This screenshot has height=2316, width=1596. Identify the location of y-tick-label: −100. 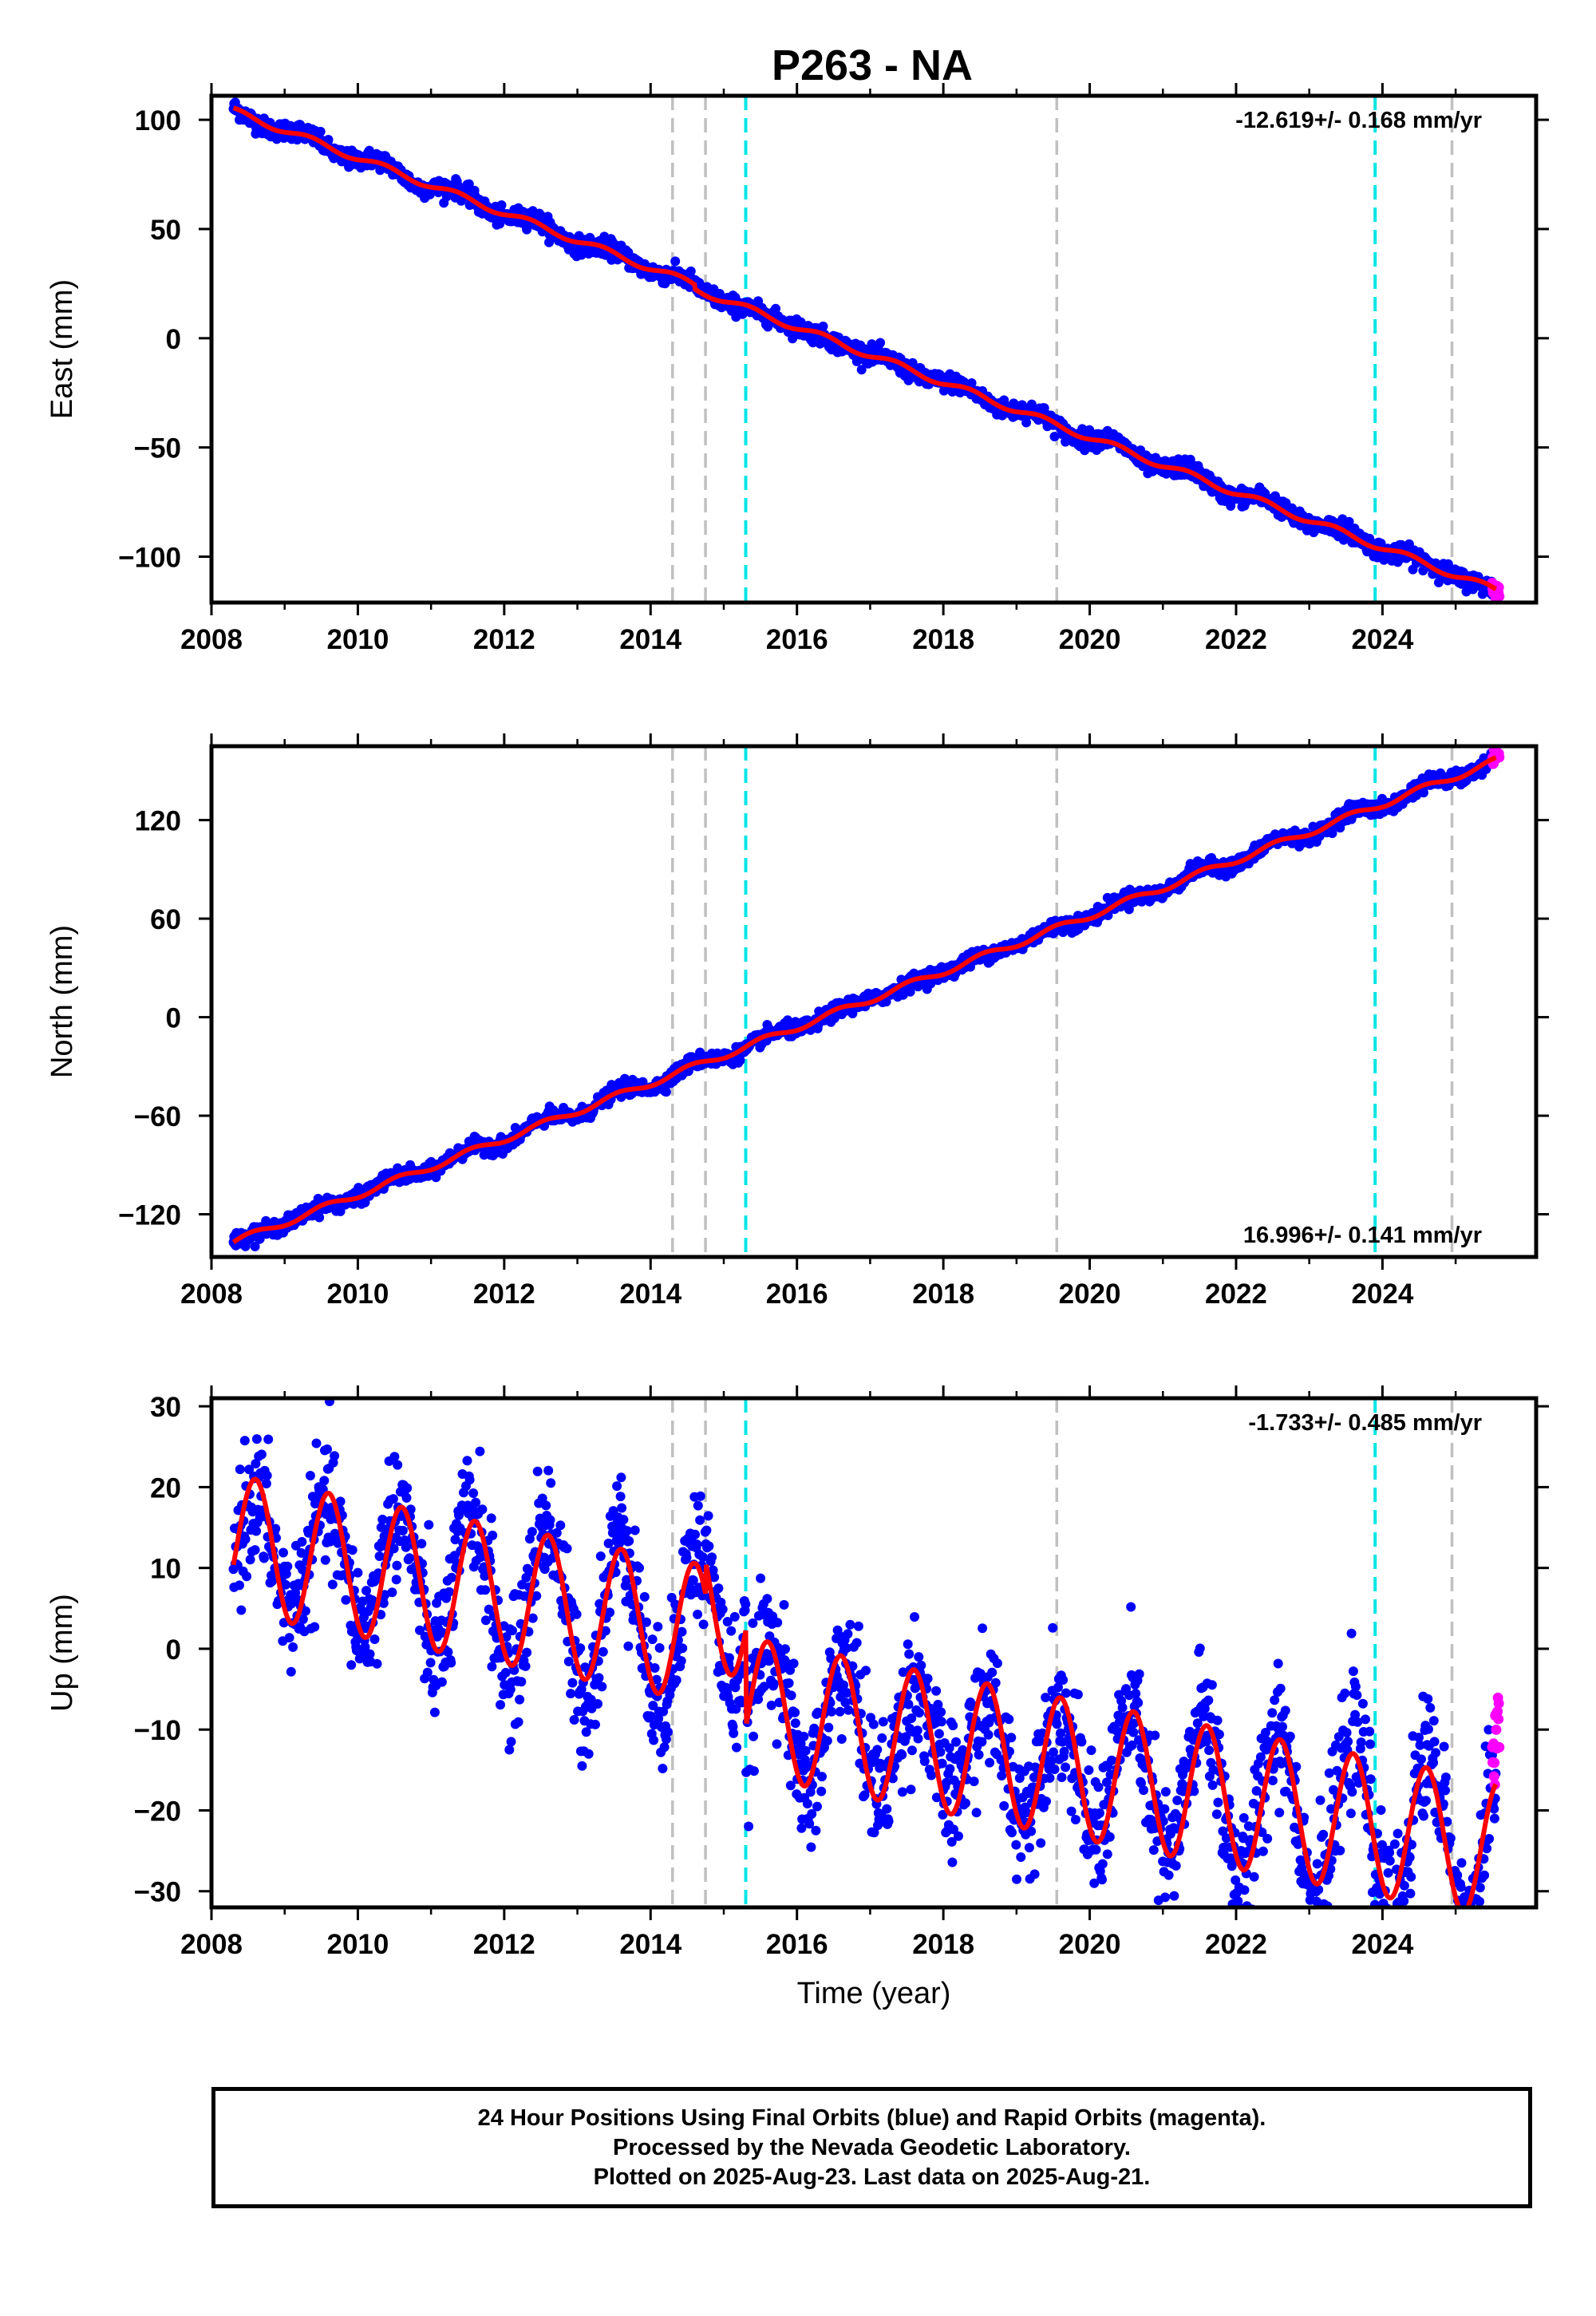
(149, 558).